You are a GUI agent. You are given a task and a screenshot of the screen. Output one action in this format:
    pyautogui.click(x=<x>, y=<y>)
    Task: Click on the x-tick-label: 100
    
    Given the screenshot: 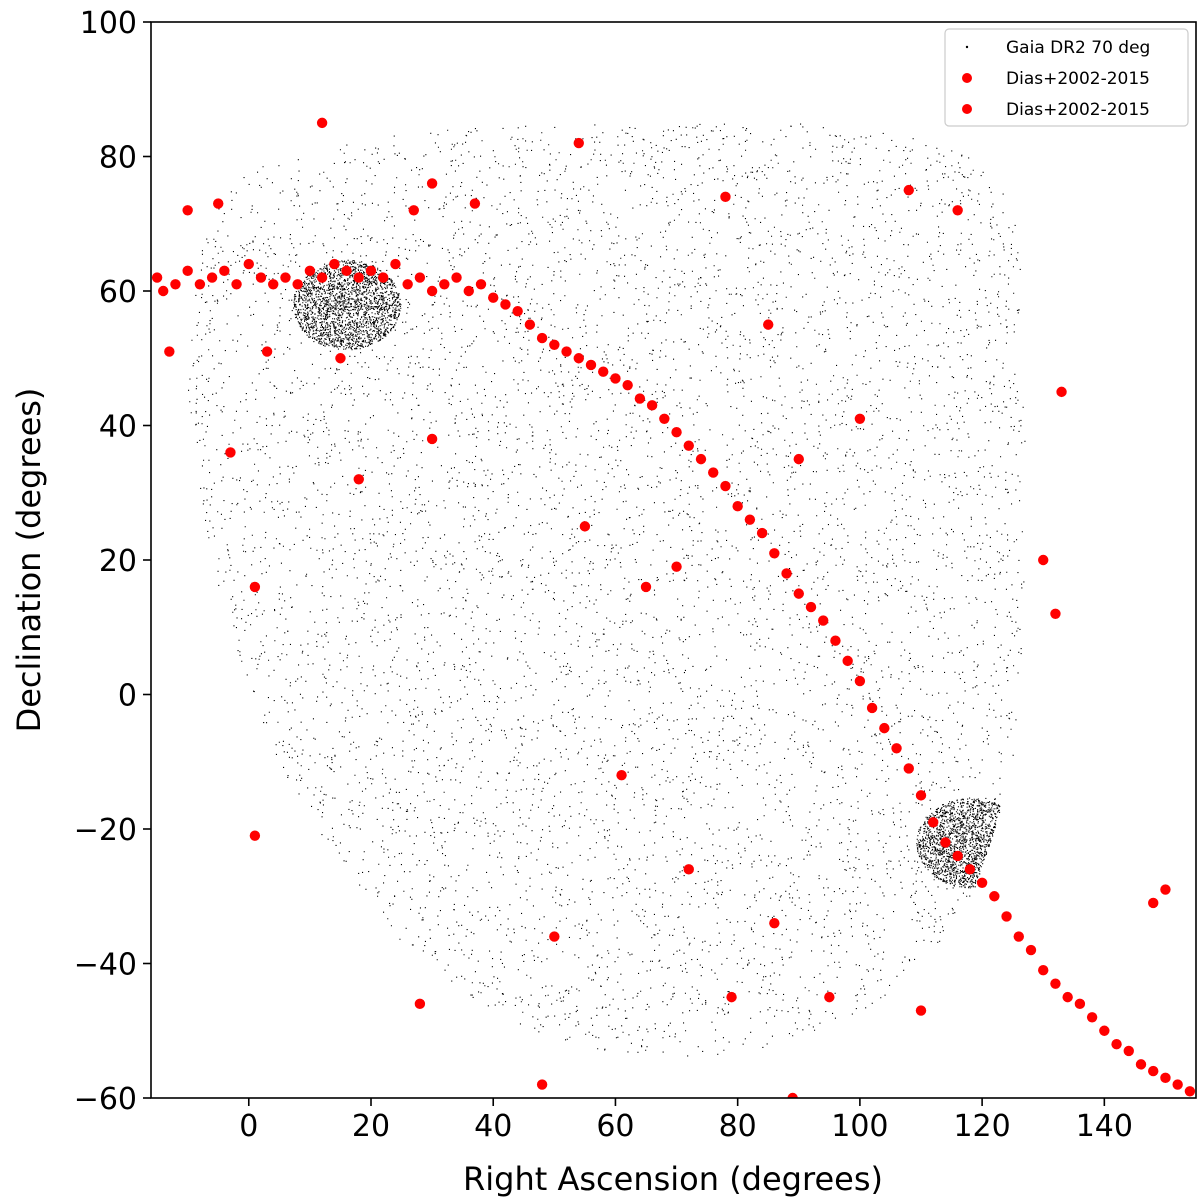 What is the action you would take?
    pyautogui.click(x=859, y=1126)
    